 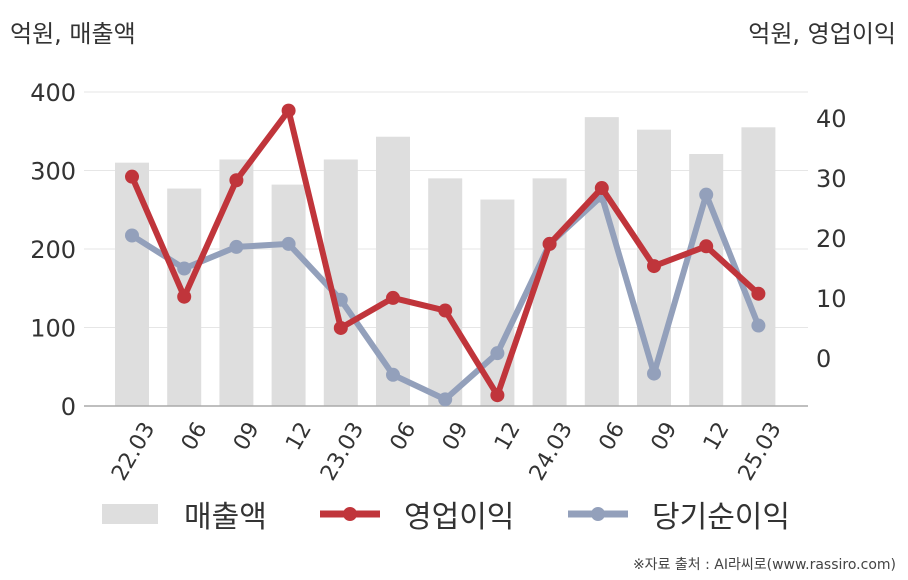 I want to click on legend-item-operating: 영업이익, so click(x=416, y=514).